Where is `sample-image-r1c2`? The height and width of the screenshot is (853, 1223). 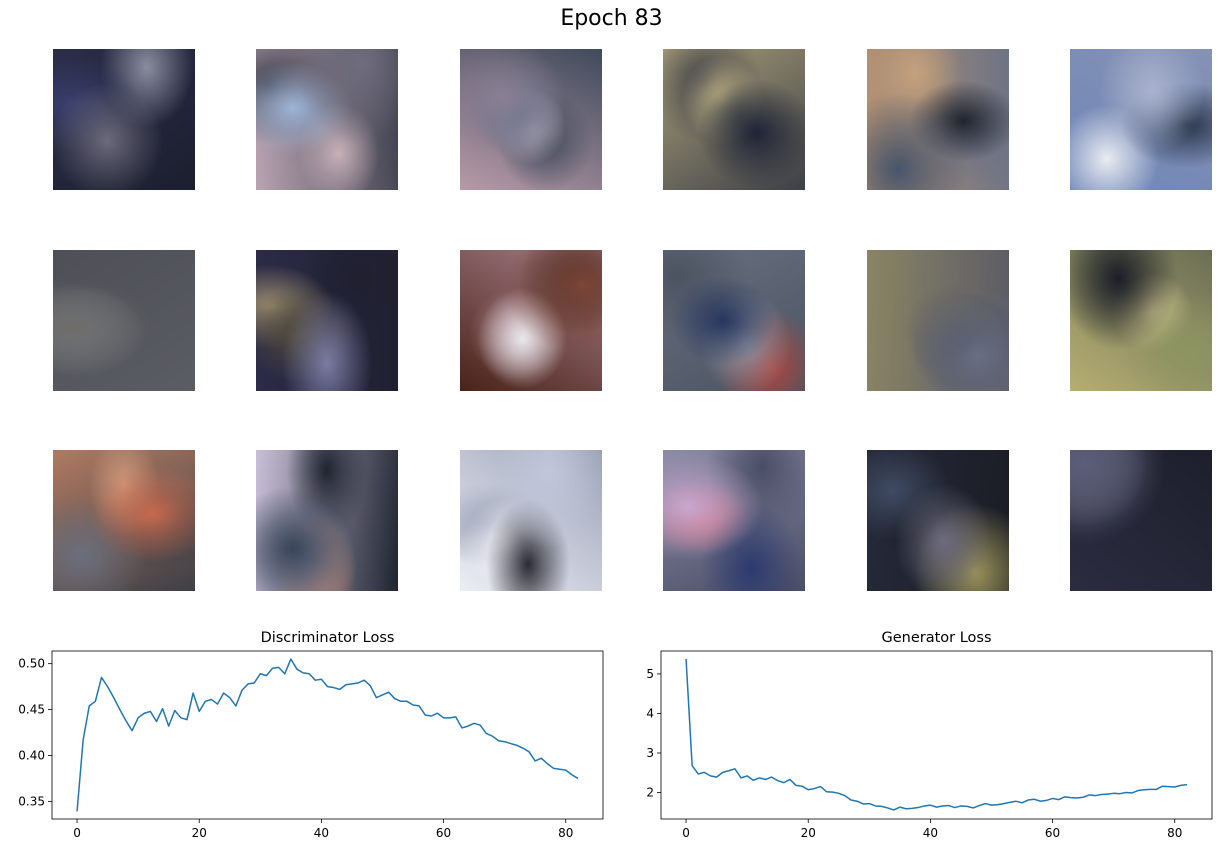
sample-image-r1c2 is located at coordinates (327, 119).